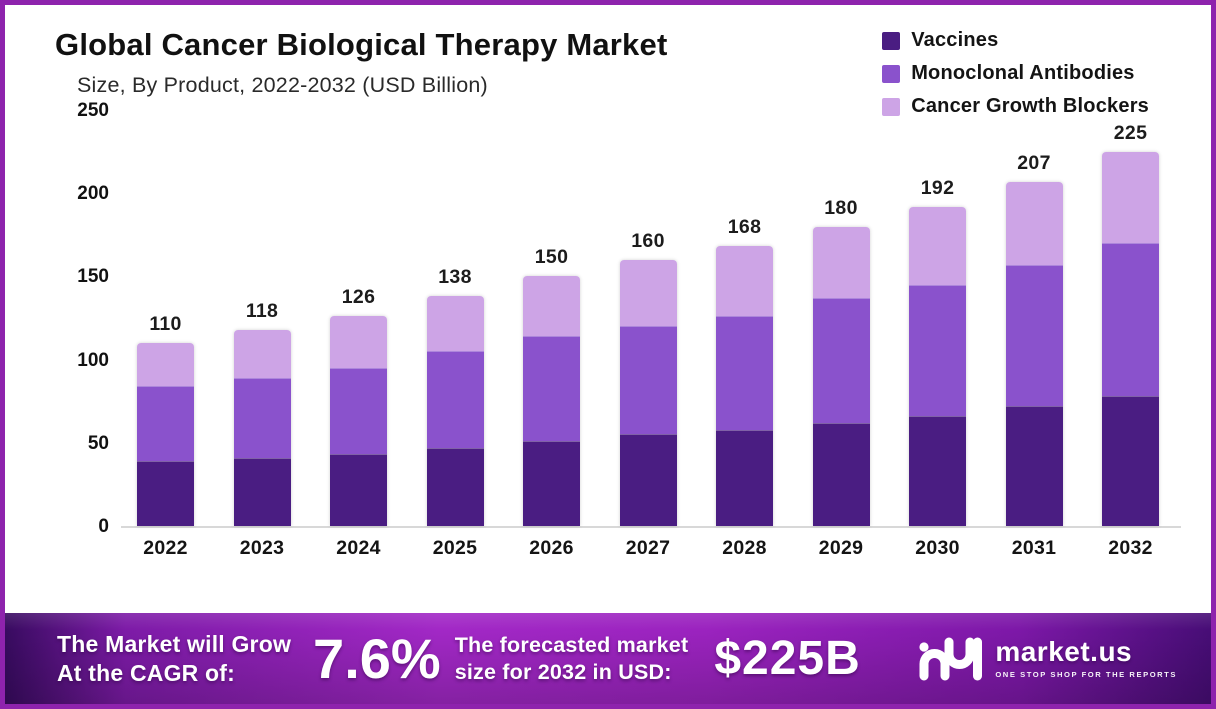 This screenshot has width=1216, height=709. Describe the element at coordinates (648, 240) in the screenshot. I see `bar-total-label: 160` at that location.